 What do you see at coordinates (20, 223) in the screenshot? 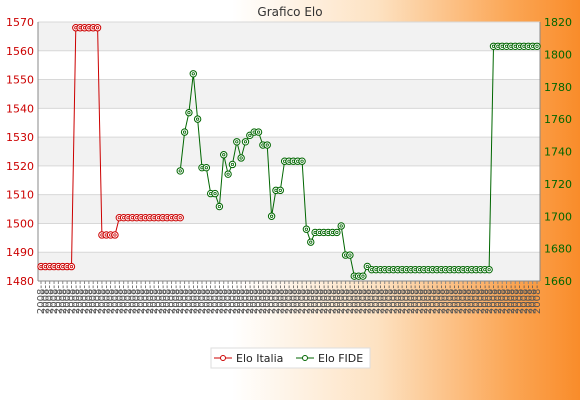
I see `left-tick-label: 1500` at bounding box center [20, 223].